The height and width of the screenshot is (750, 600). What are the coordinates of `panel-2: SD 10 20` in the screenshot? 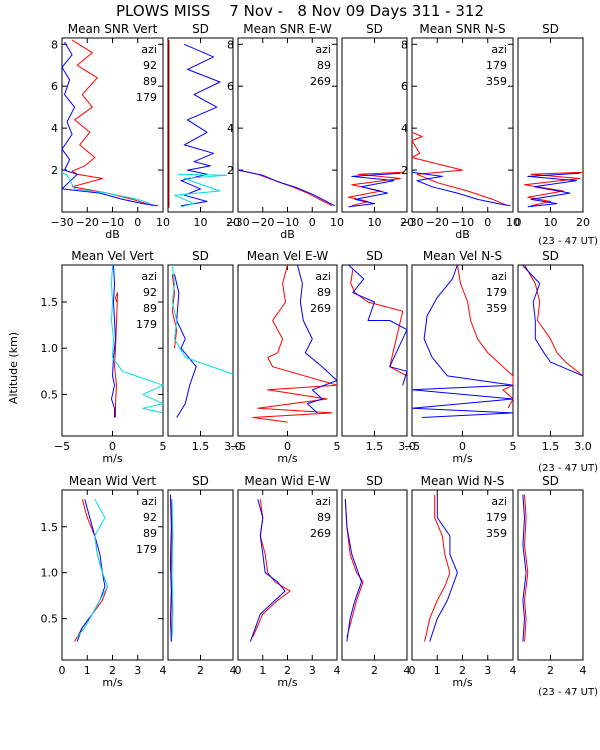 It's located at (203, 125).